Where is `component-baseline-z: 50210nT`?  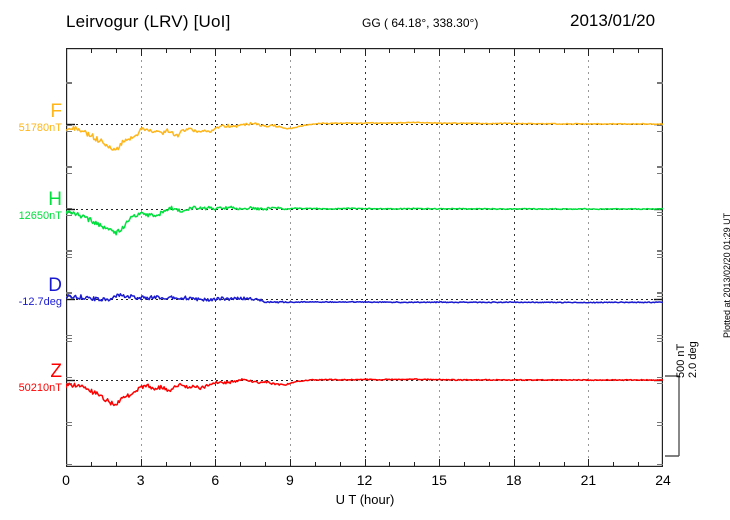
component-baseline-z: 50210nT is located at coordinates (40, 387).